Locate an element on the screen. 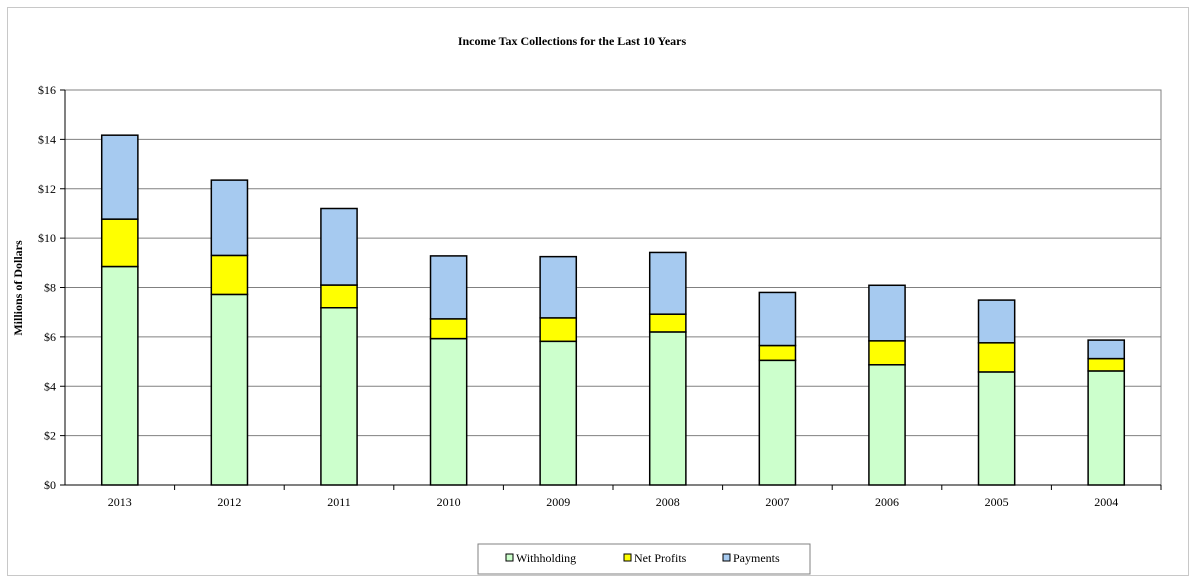 This screenshot has width=1196, height=583. x-tick-label: 2010 is located at coordinates (449, 502).